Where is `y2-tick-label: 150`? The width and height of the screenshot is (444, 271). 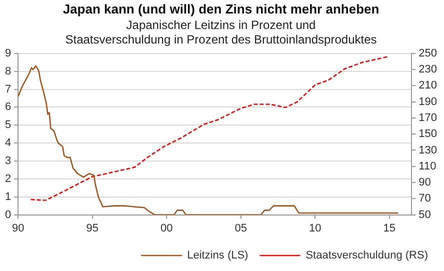 y2-tick-label: 150 is located at coordinates (428, 134).